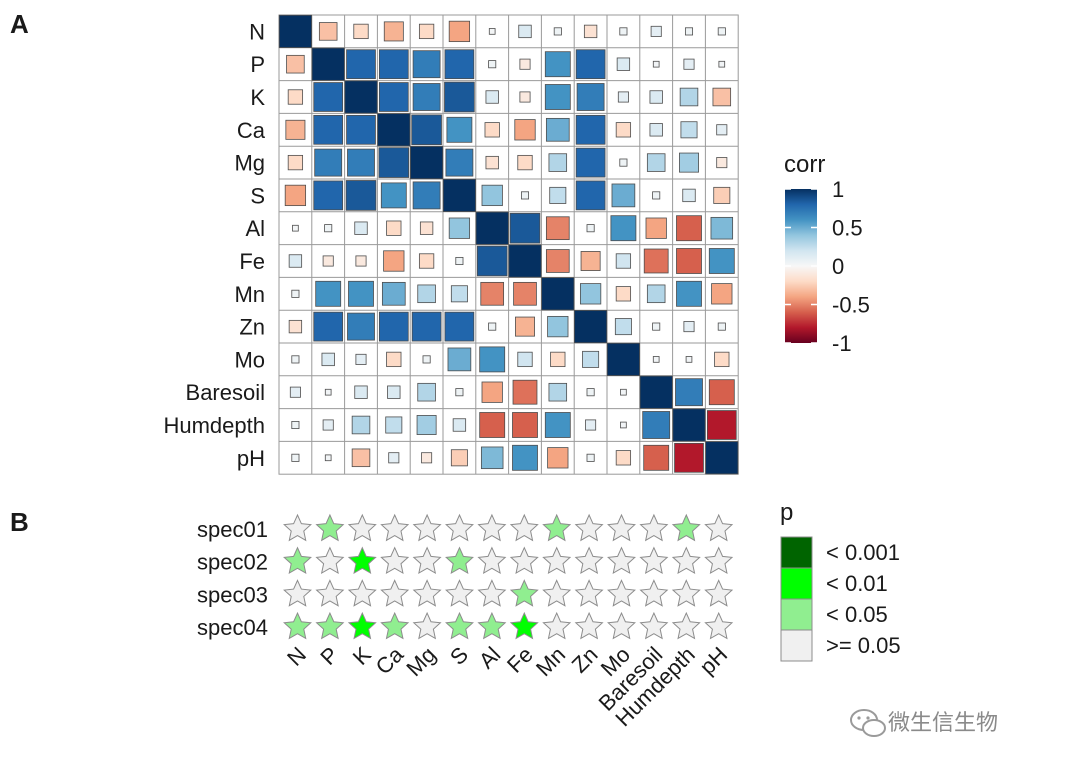 This screenshot has width=1080, height=771. I want to click on star-col-label: N, so click(296, 656).